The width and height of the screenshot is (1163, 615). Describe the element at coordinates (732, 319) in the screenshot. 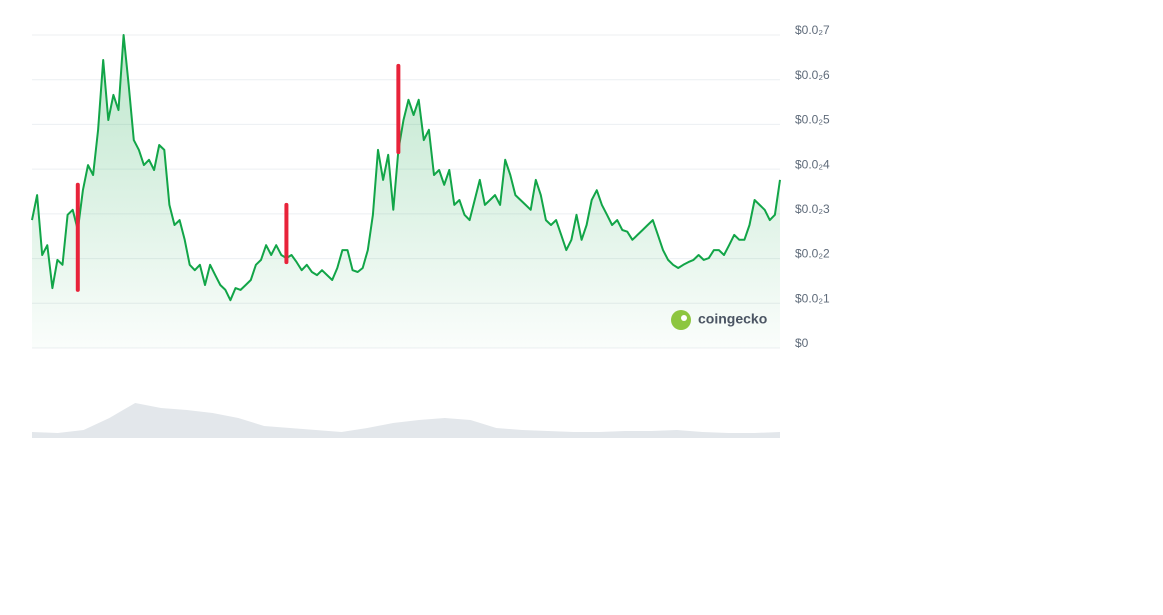

I see `watermark-text: coingecko` at that location.